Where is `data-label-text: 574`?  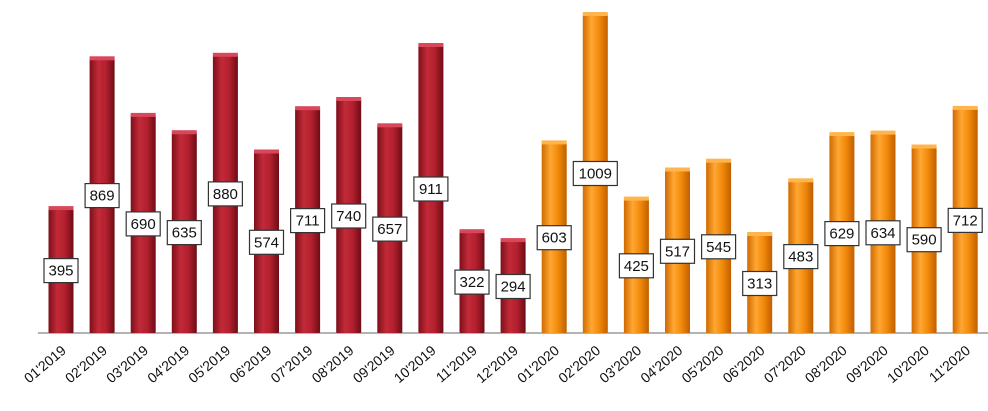
data-label-text: 574 is located at coordinates (266, 242).